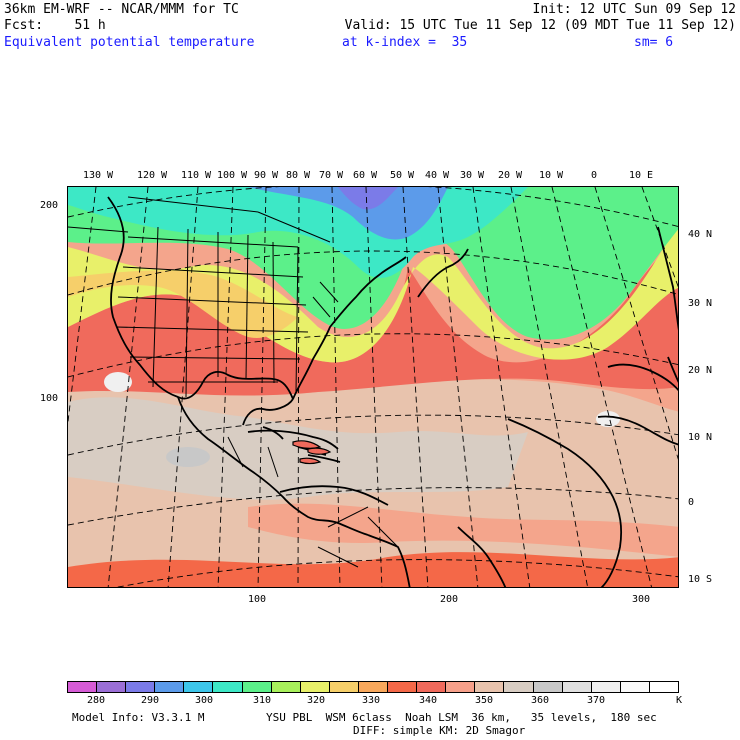  Describe the element at coordinates (257, 599) in the screenshot. I see `grid-x-label: 100` at that location.